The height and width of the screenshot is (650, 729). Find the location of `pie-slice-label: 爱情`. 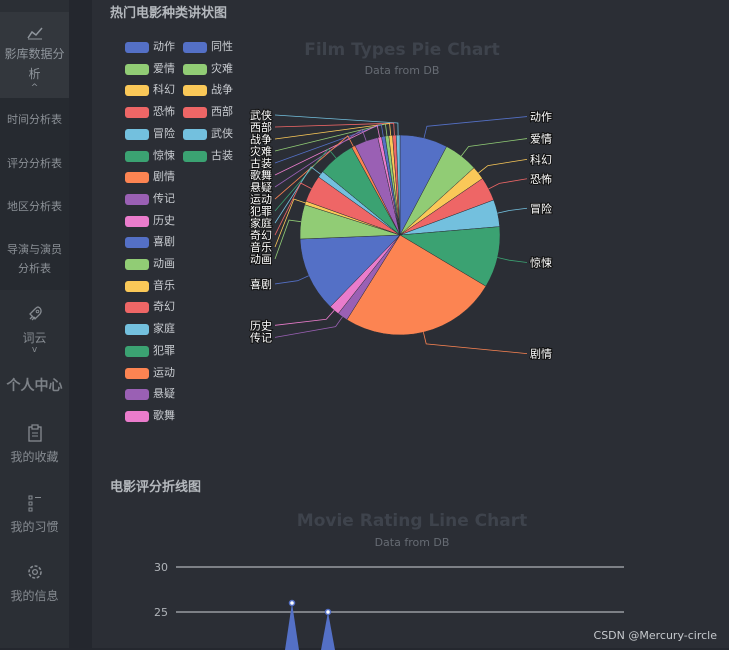

pie-slice-label: 爱情 is located at coordinates (541, 139).